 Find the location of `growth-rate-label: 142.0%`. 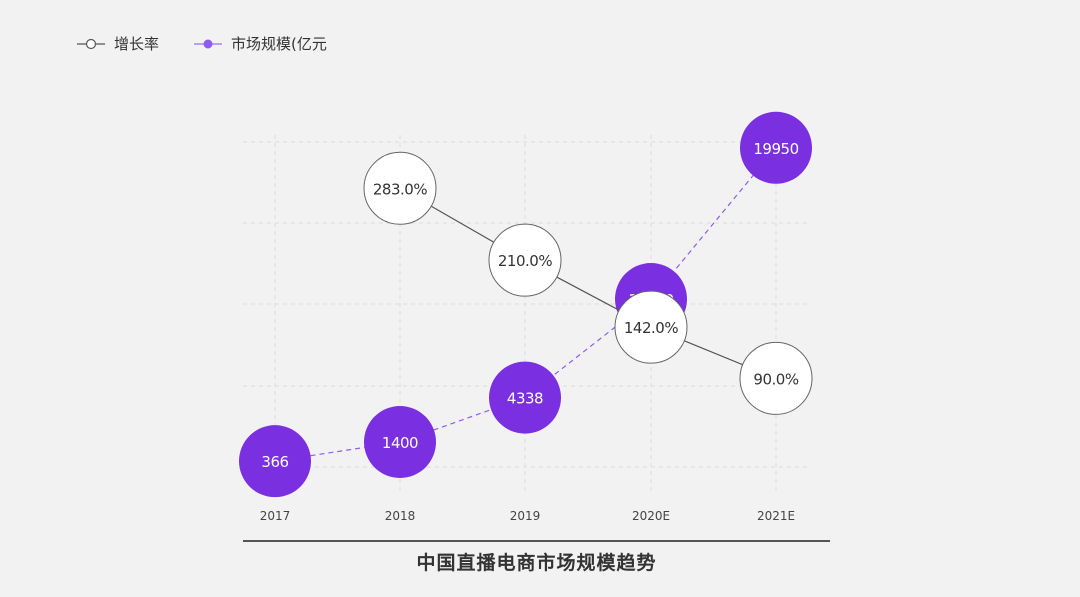

growth-rate-label: 142.0% is located at coordinates (651, 328).